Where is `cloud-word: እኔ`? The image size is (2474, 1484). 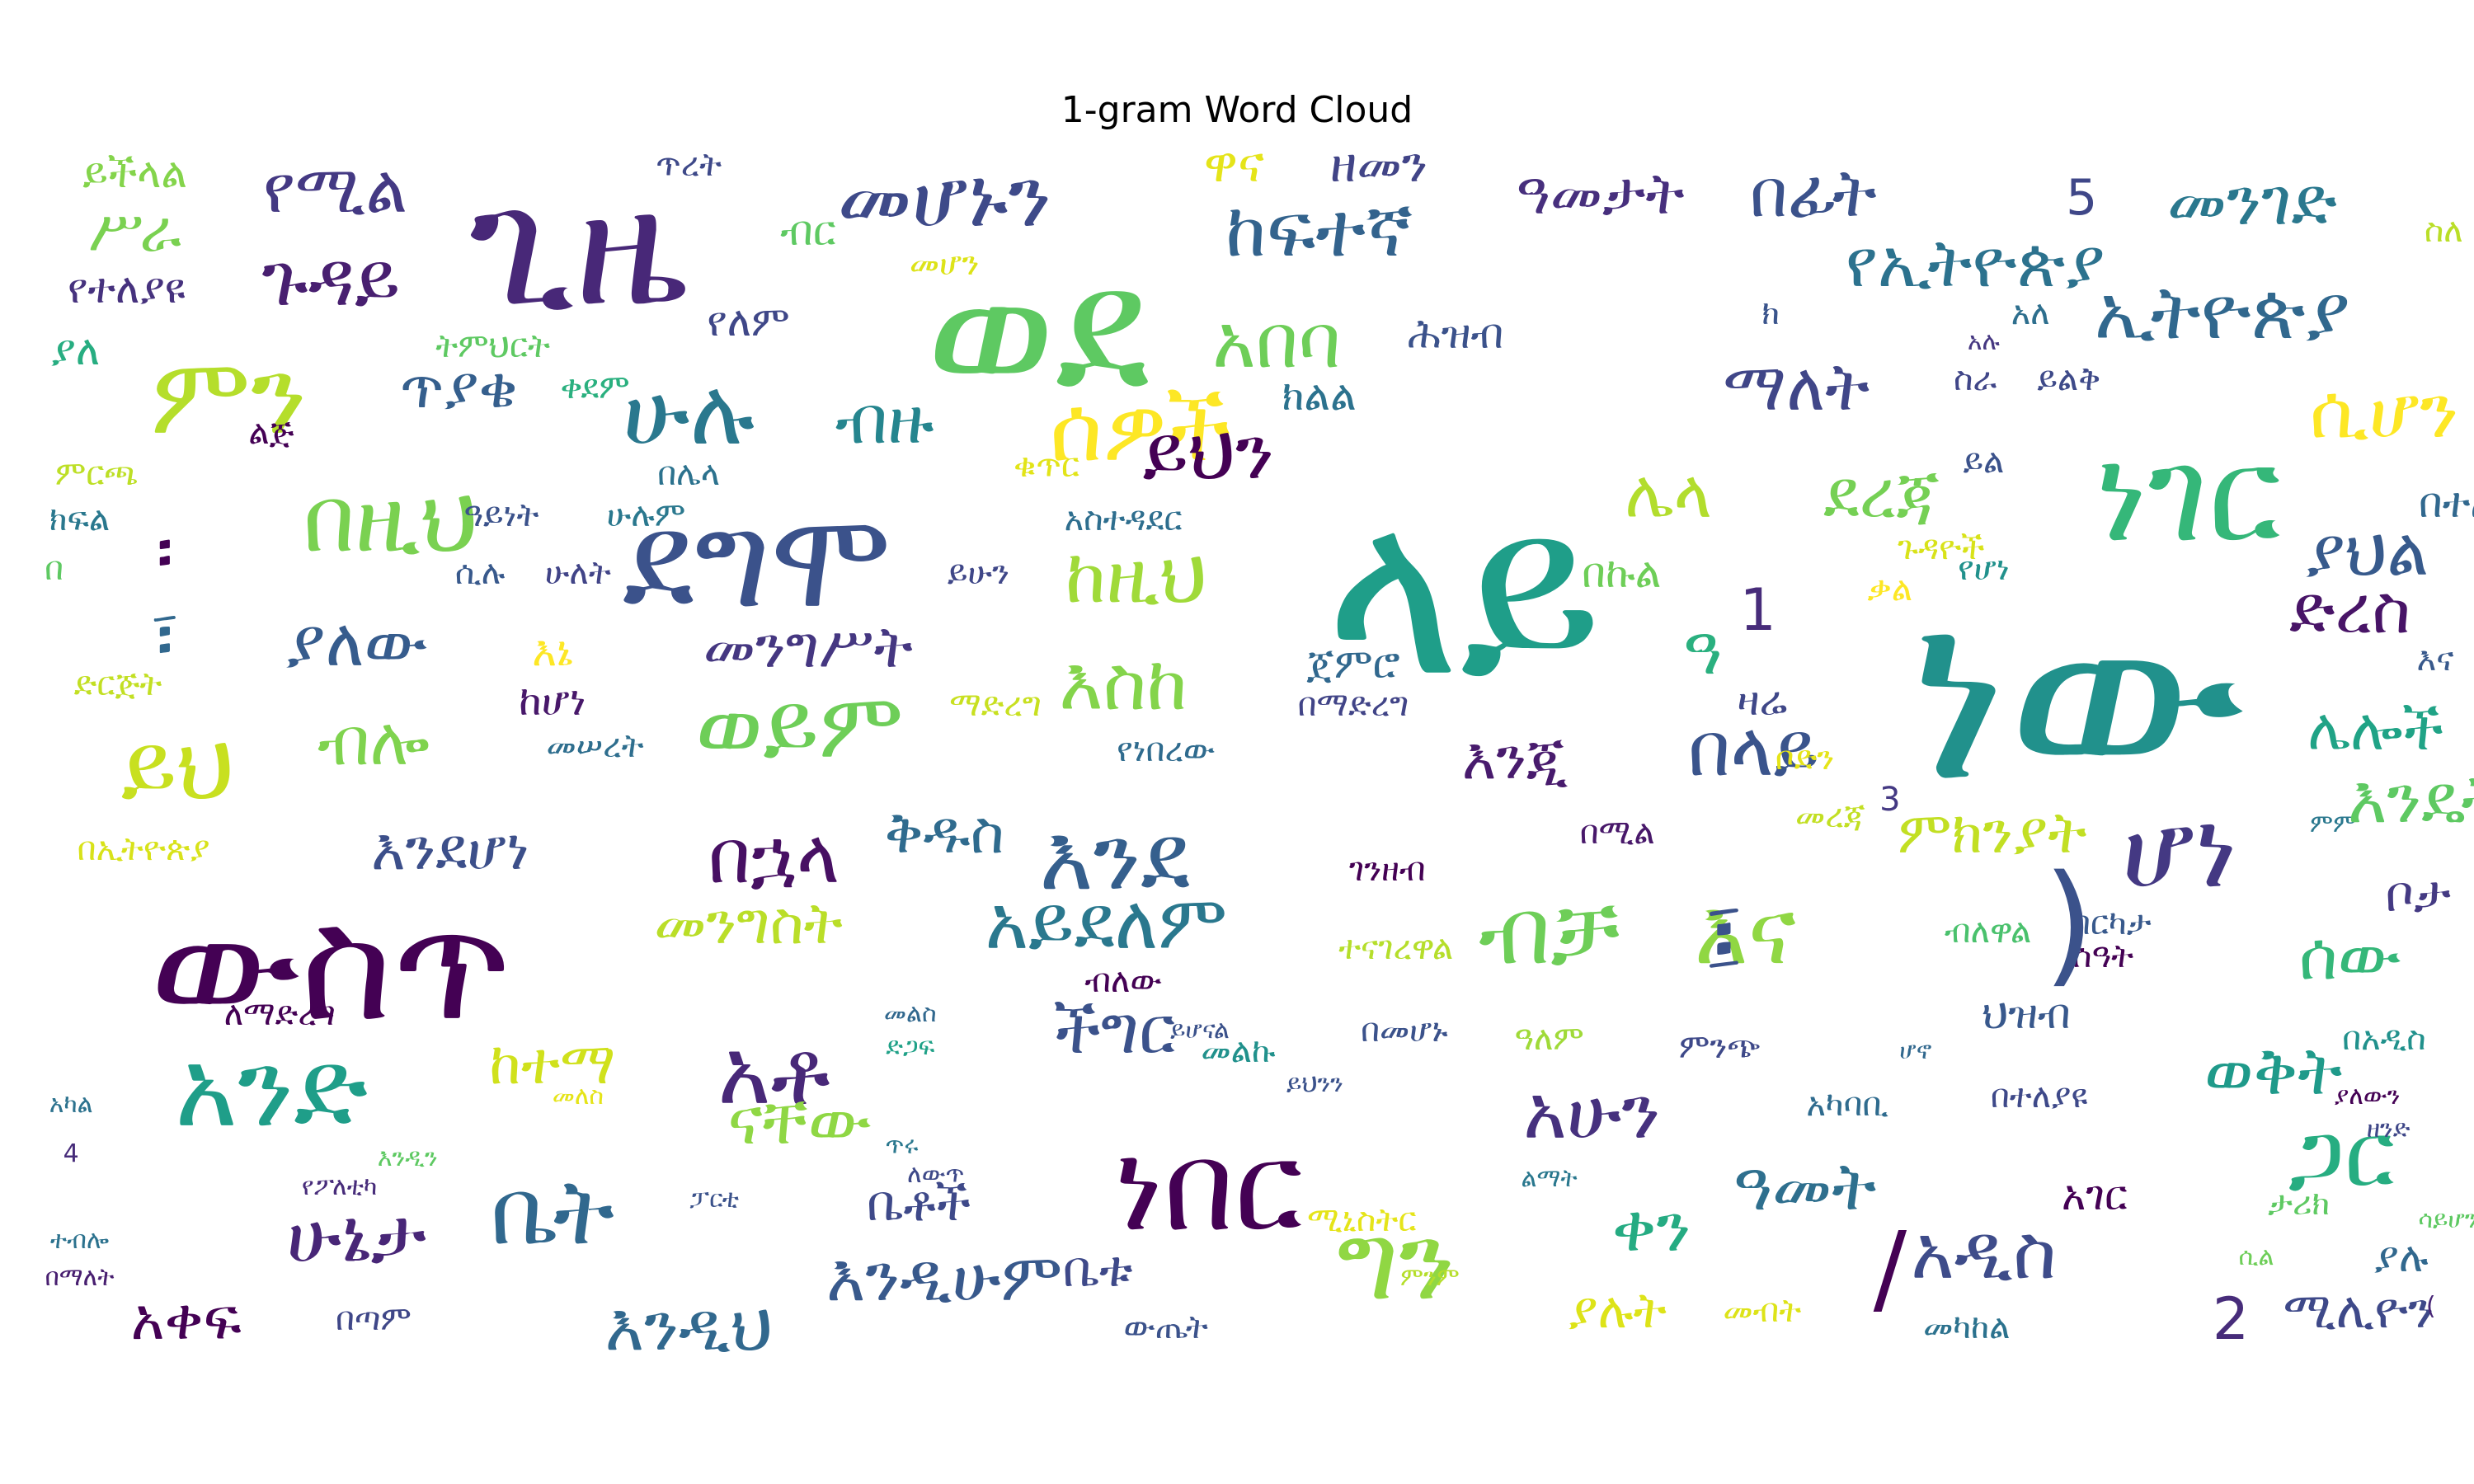
cloud-word: እኔ is located at coordinates (552, 651).